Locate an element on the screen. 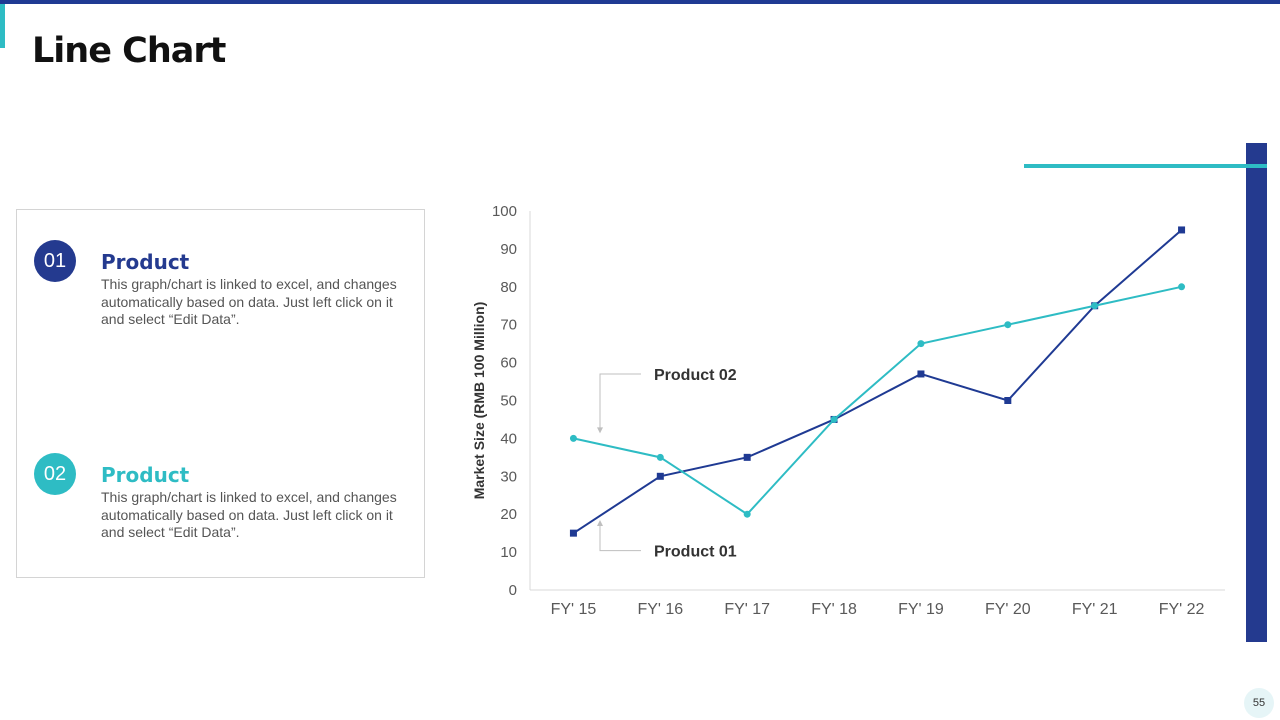  item-title-2: Product is located at coordinates (145, 475).